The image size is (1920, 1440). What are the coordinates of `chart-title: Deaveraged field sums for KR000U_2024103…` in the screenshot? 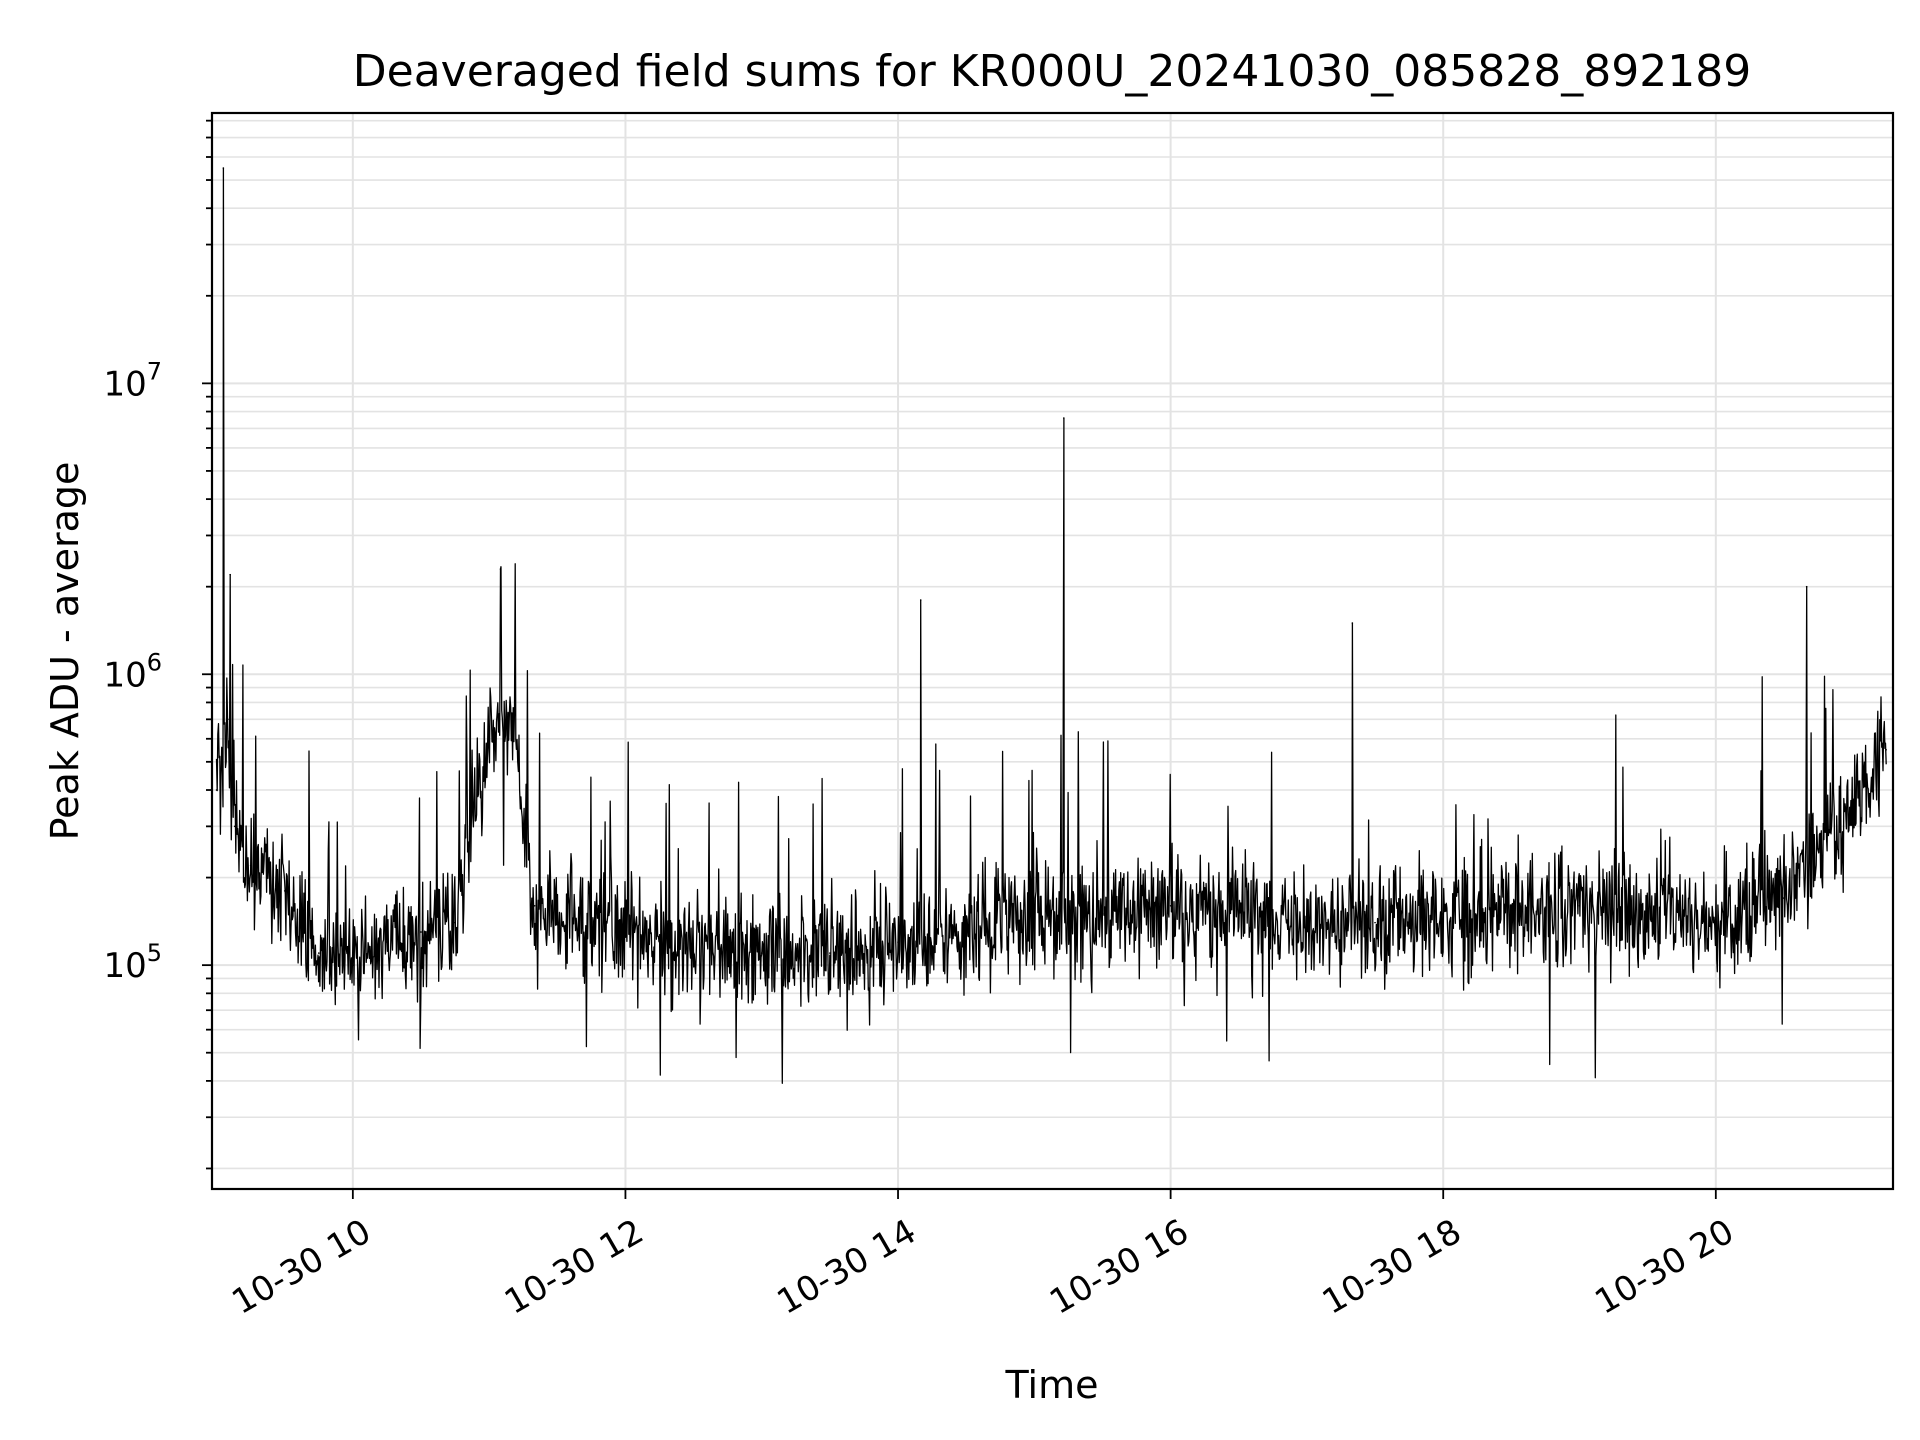 It's located at (1052, 71).